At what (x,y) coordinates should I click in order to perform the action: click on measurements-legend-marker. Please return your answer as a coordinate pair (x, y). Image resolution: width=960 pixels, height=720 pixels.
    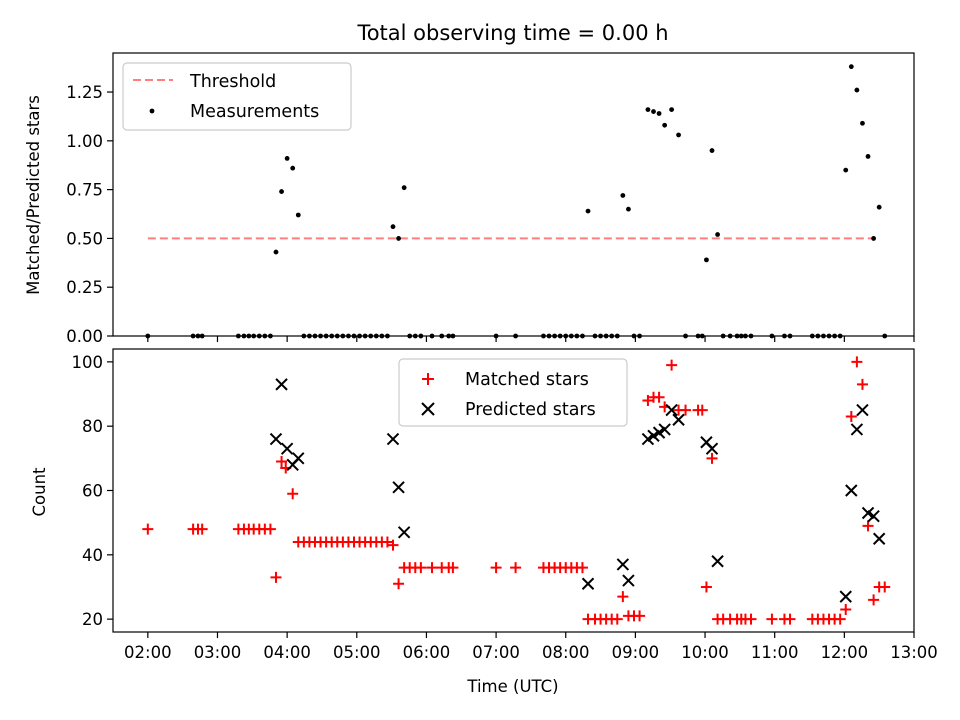
    Looking at the image, I should click on (152, 111).